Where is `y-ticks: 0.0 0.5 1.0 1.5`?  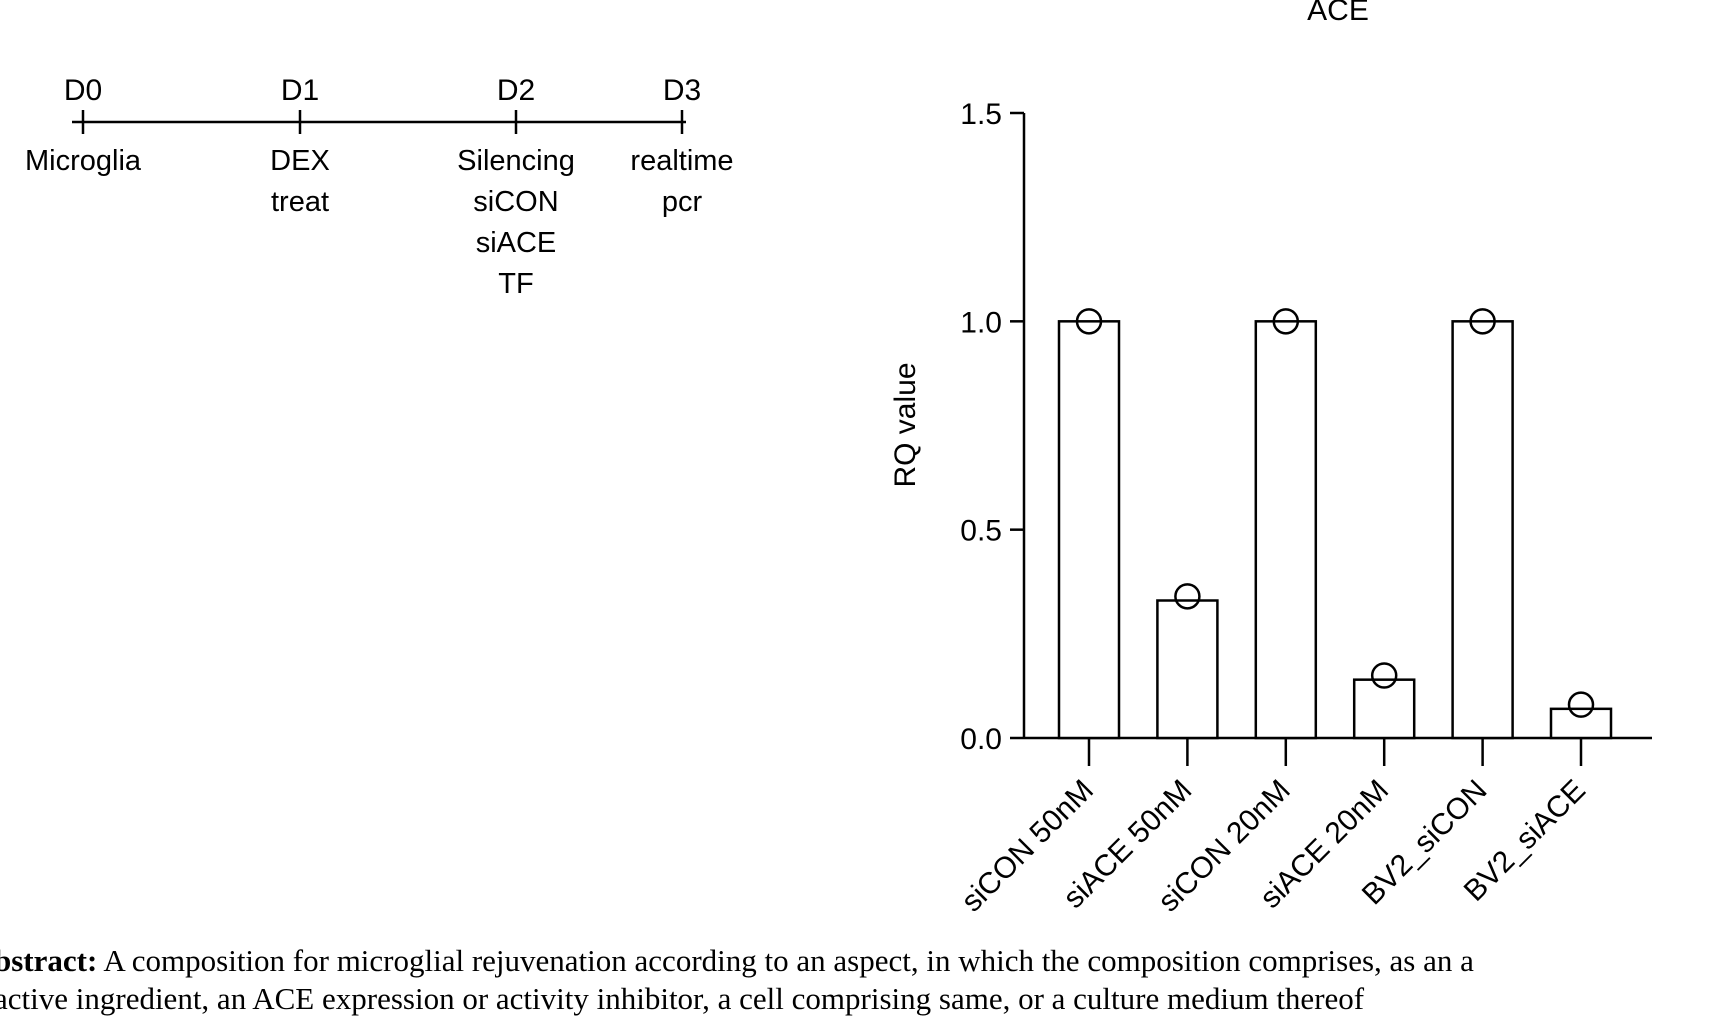
y-ticks: 0.0 0.5 1.0 1.5 is located at coordinates (992, 427).